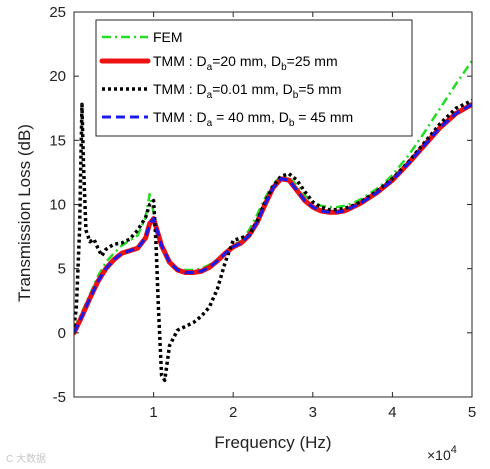 This screenshot has height=469, width=490. What do you see at coordinates (125, 77) in the screenshot?
I see `legend-swatches` at bounding box center [125, 77].